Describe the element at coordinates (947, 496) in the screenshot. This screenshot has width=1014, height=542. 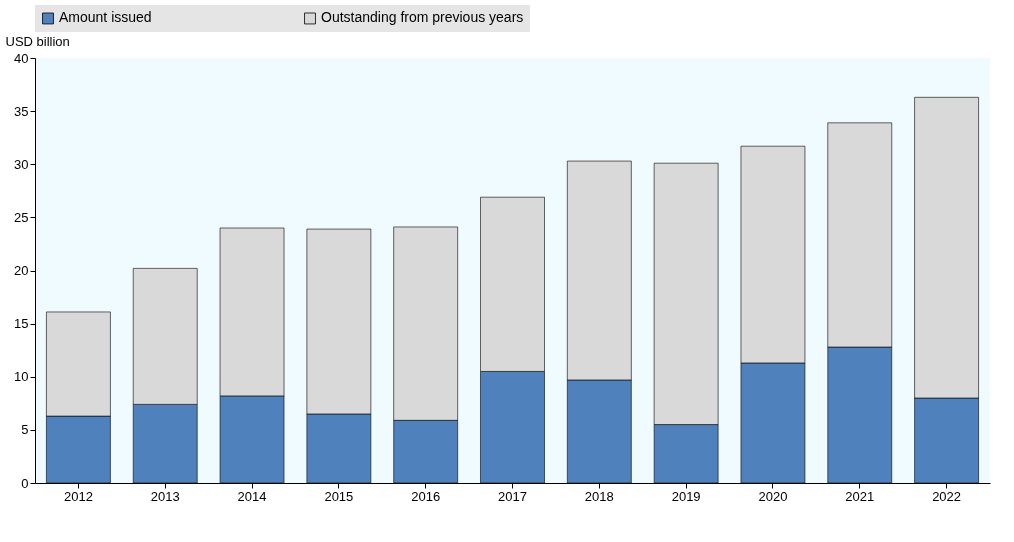
I see `x-tick-label: 2022` at that location.